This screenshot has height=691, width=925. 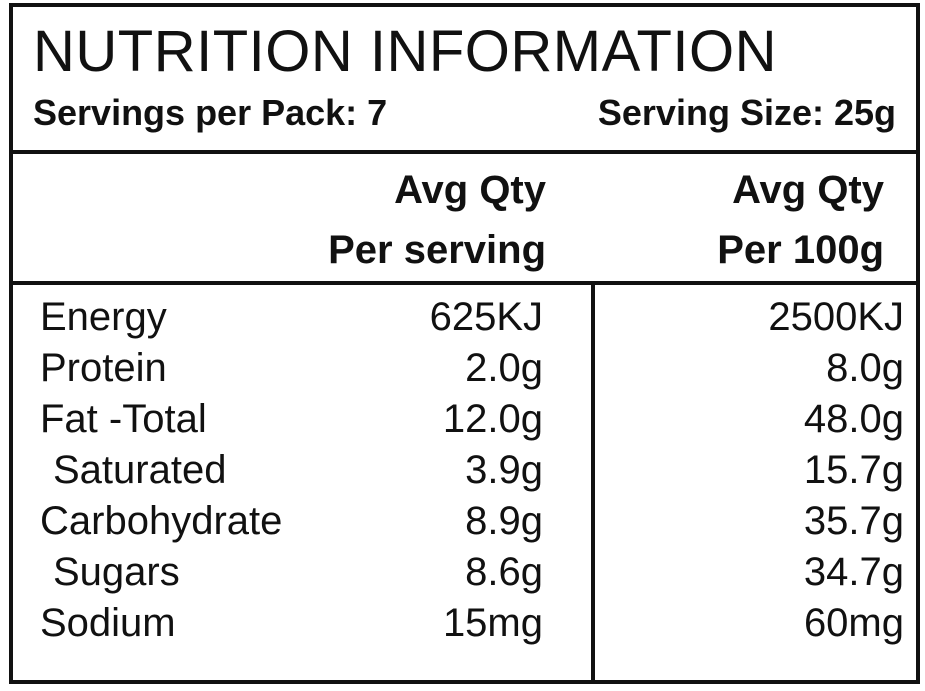 I want to click on value-per-100g: 35.7g, so click(x=853, y=521).